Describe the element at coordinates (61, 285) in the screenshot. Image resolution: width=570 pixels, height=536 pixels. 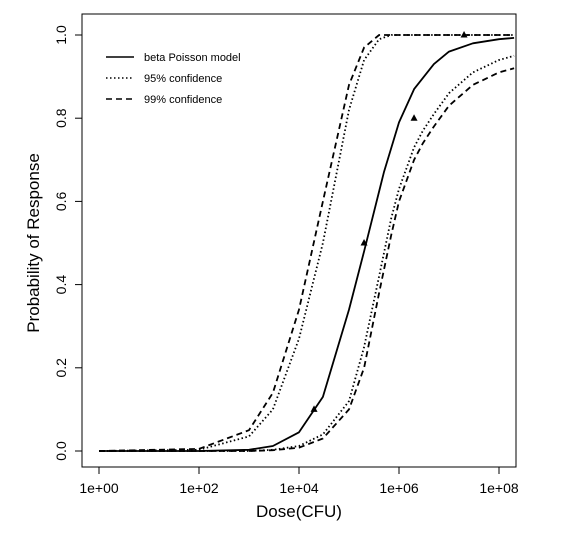
I see `y-tick-label-2: 0.4` at that location.